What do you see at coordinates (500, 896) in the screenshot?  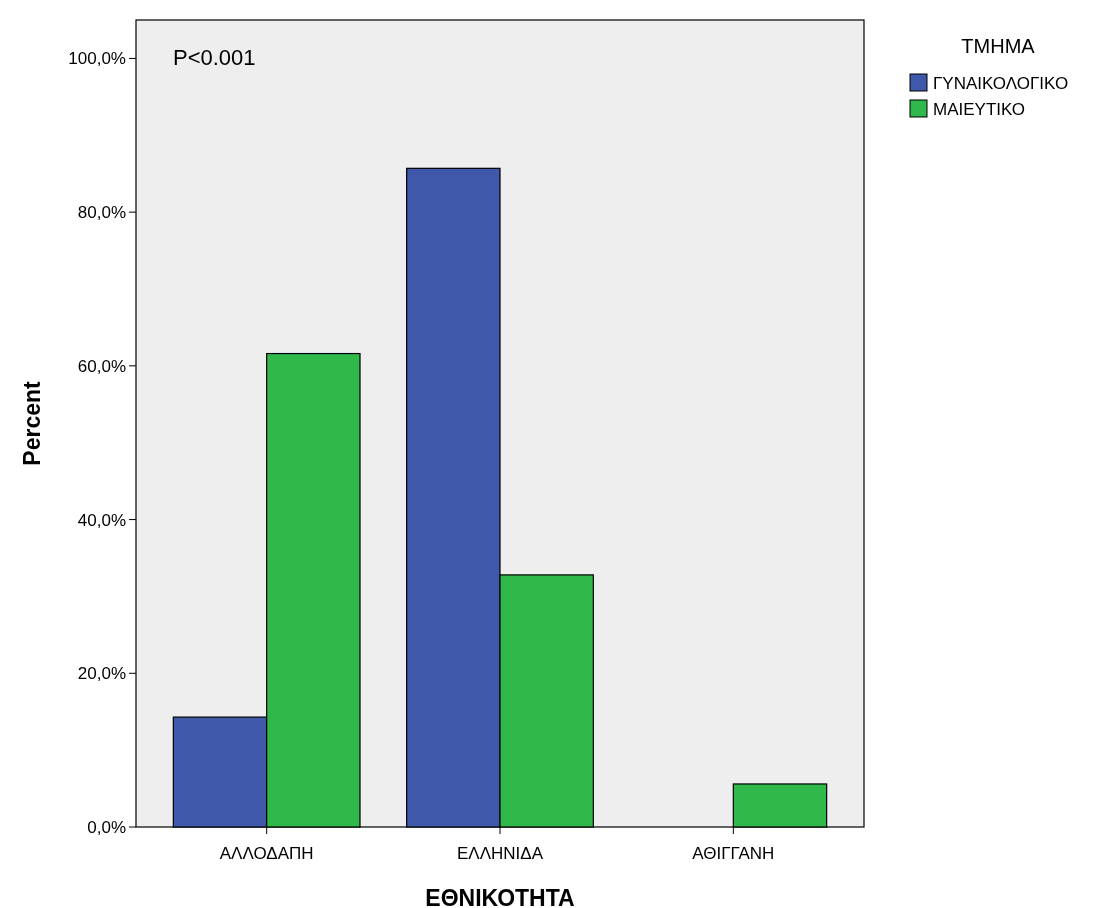 I see `x-axis-title: ΕΘΝΙΚΟΤΗΤΑ` at bounding box center [500, 896].